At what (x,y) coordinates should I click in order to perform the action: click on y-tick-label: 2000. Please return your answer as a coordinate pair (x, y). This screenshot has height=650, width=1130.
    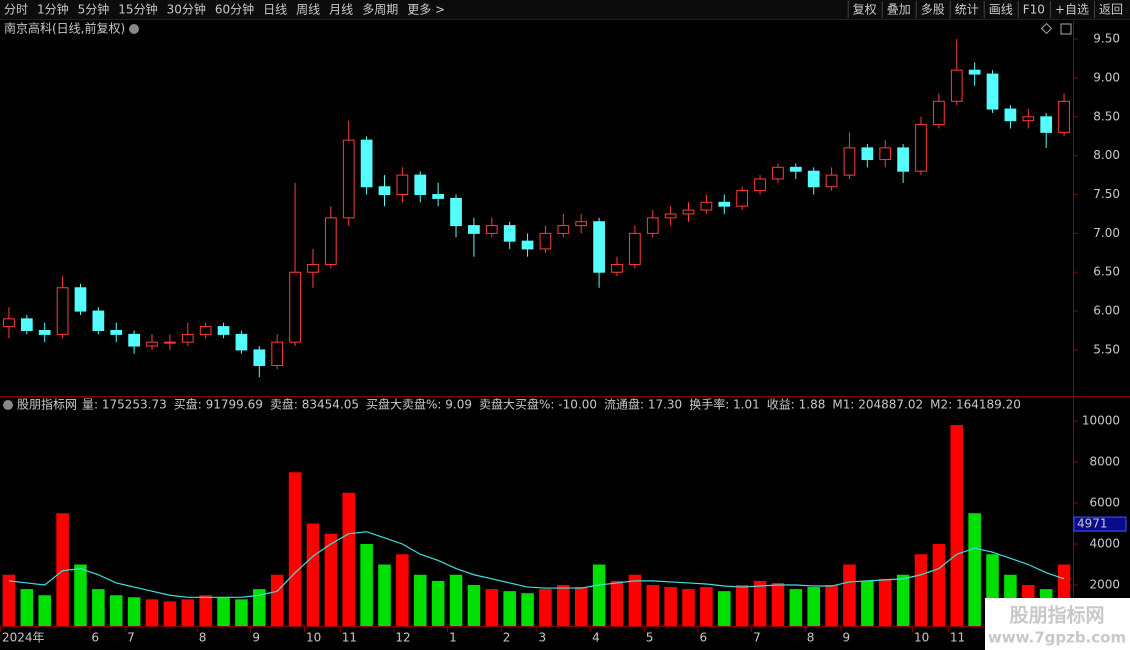
    Looking at the image, I should click on (1104, 584).